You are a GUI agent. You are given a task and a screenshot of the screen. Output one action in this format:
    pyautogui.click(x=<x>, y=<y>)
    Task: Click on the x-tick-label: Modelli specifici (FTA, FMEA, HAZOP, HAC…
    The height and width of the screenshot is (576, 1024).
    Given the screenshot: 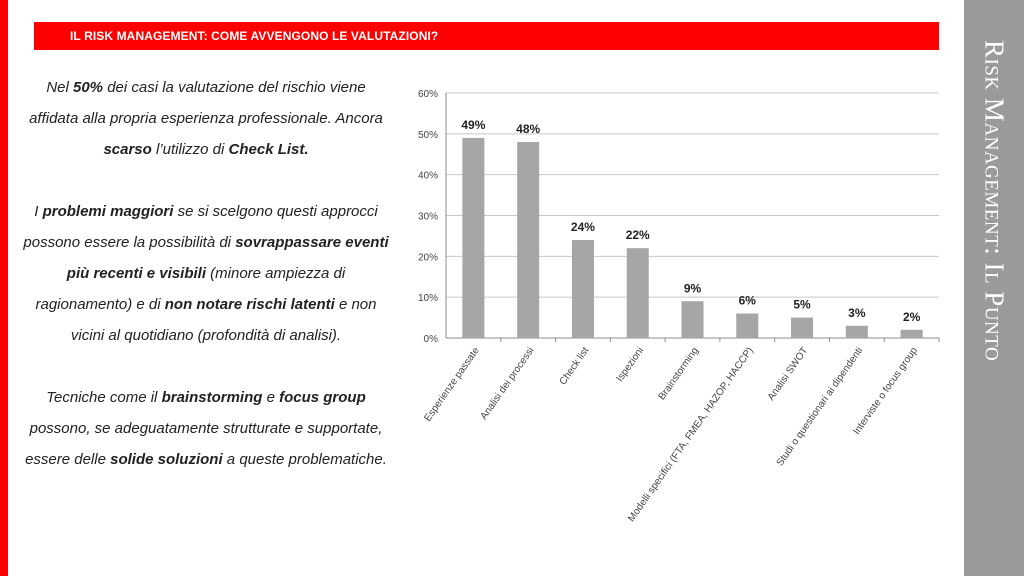 What is the action you would take?
    pyautogui.click(x=691, y=434)
    